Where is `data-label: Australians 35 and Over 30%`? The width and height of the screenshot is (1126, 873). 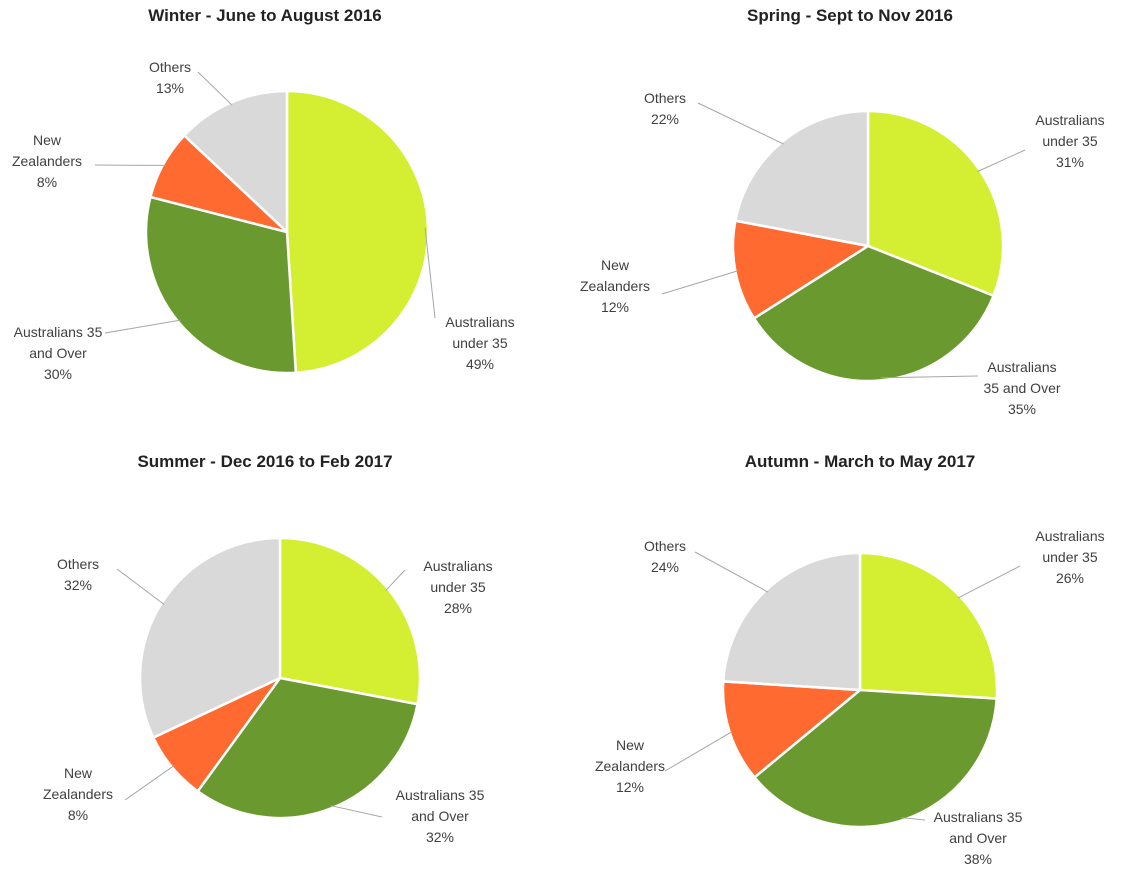
data-label: Australians 35 and Over 30% is located at coordinates (58, 353).